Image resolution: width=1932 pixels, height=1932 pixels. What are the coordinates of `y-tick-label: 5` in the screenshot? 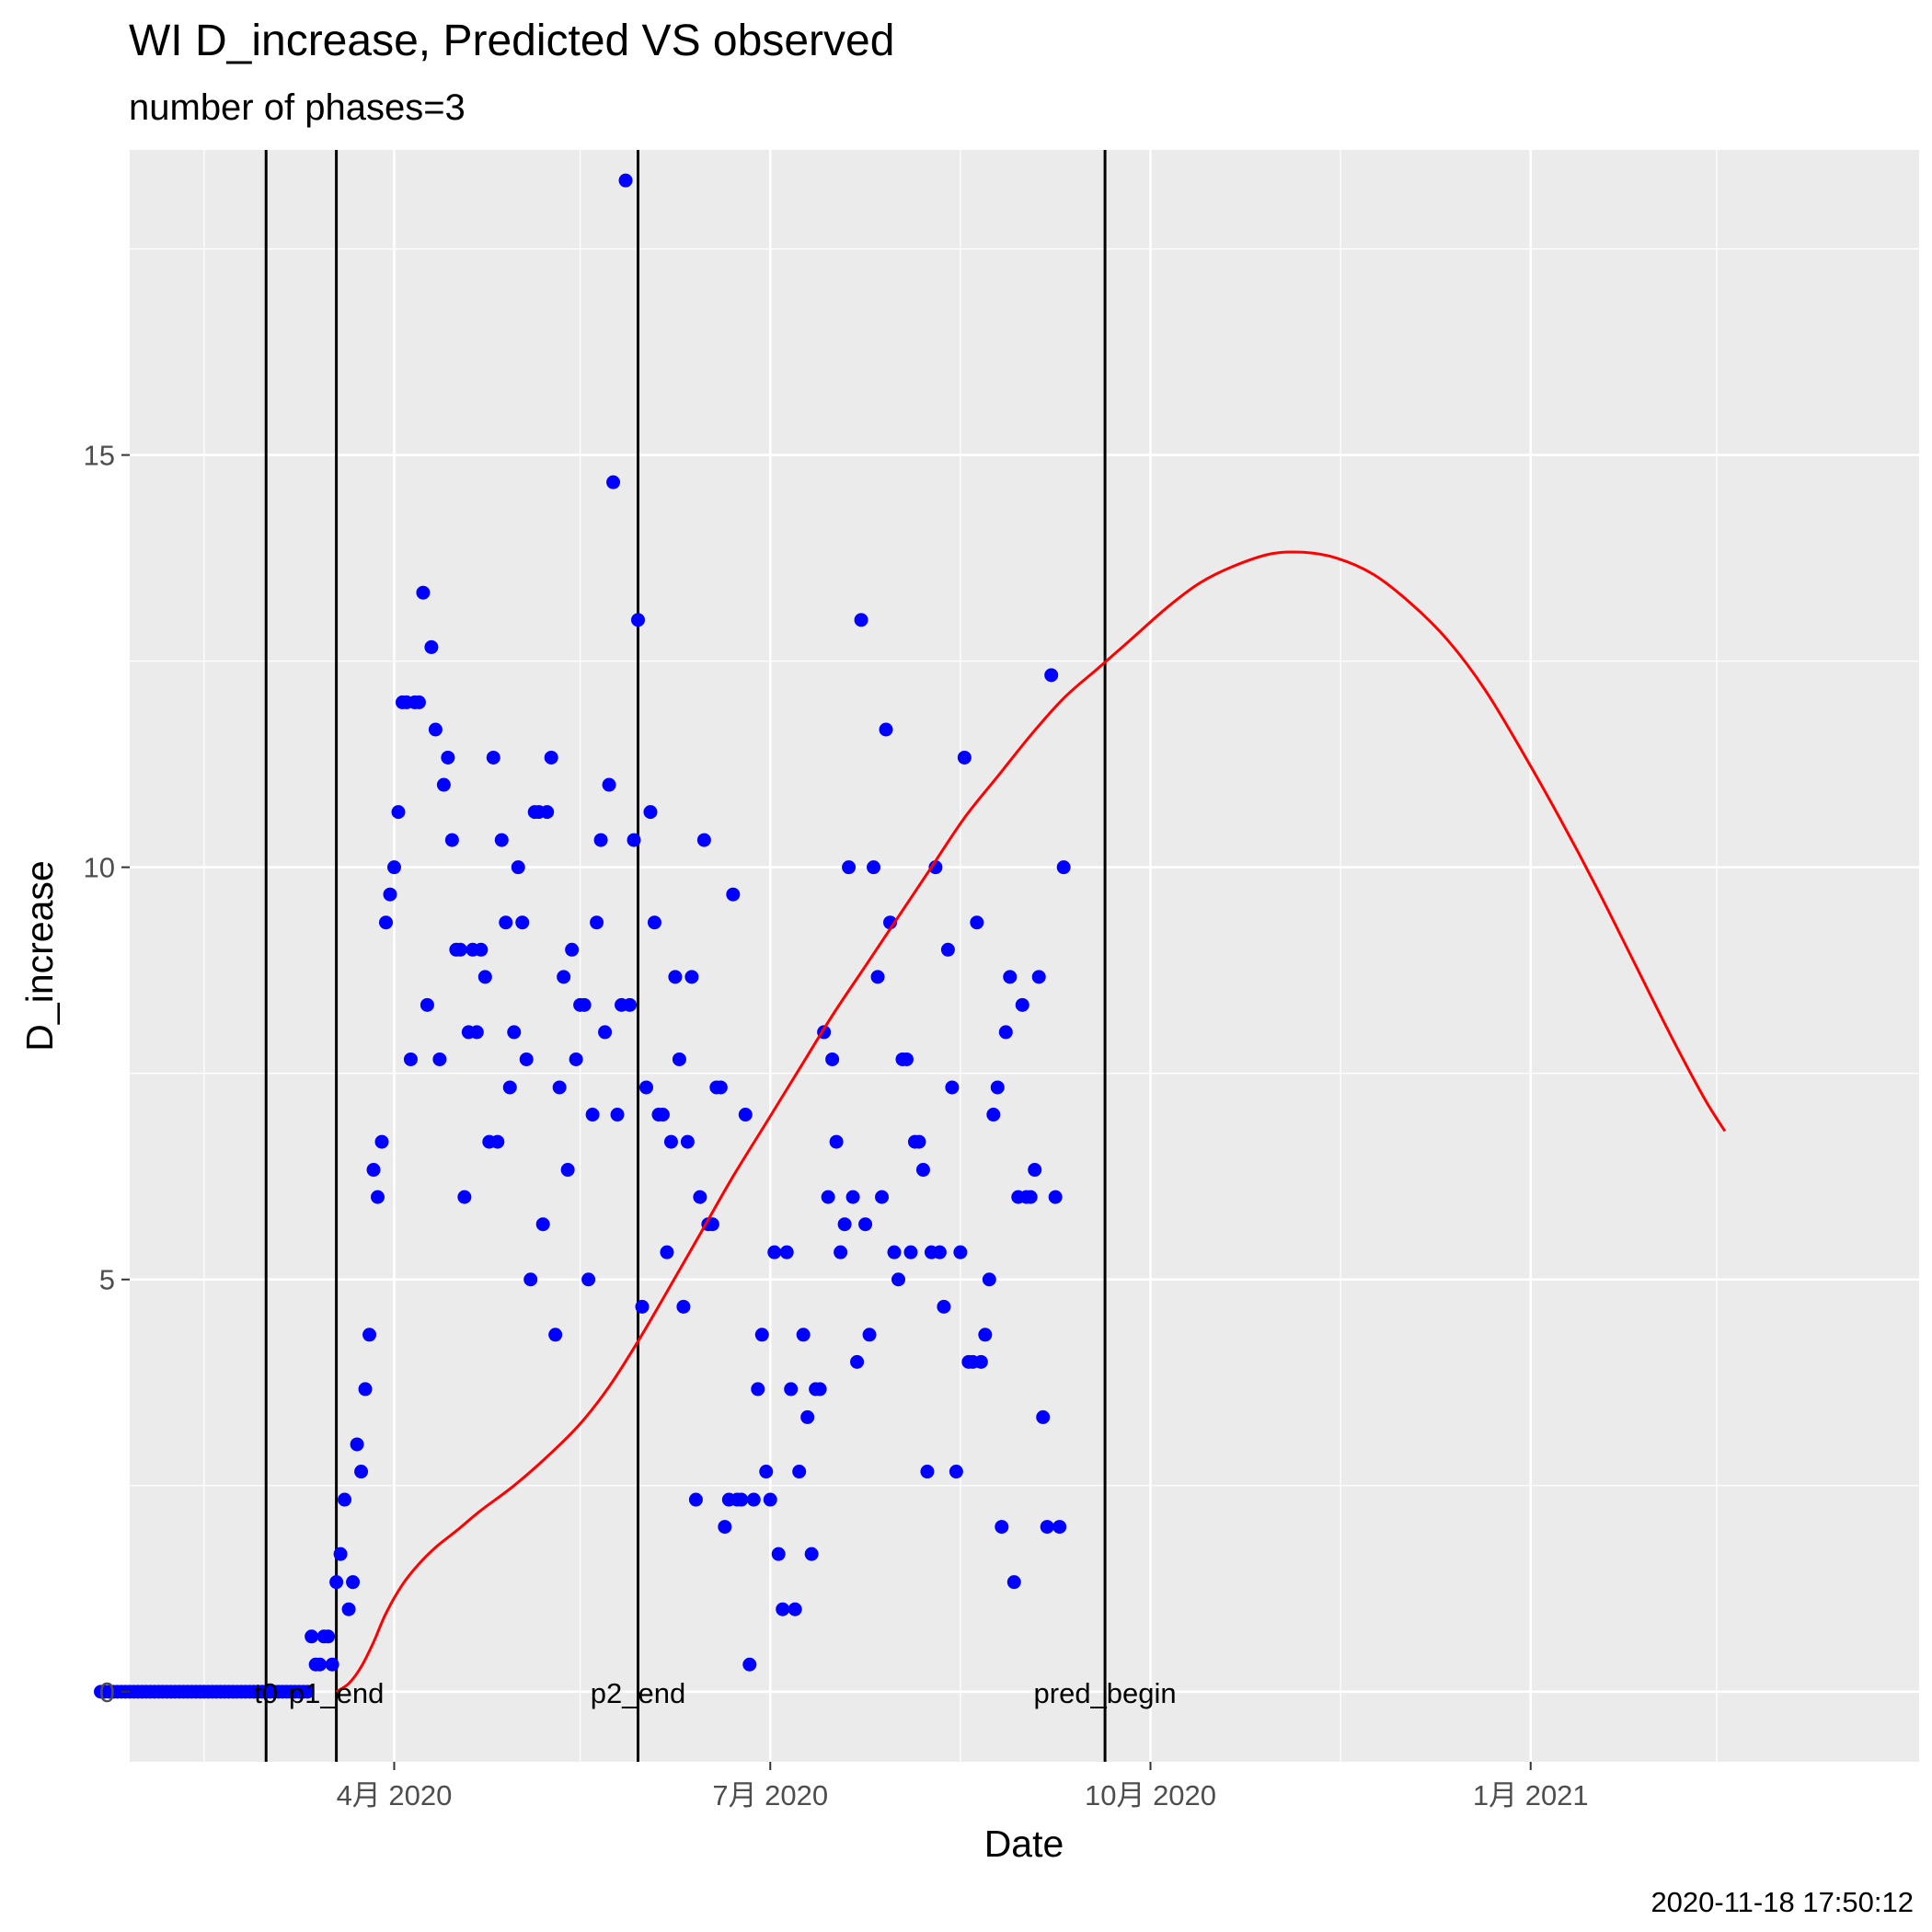 It's located at (107, 1280).